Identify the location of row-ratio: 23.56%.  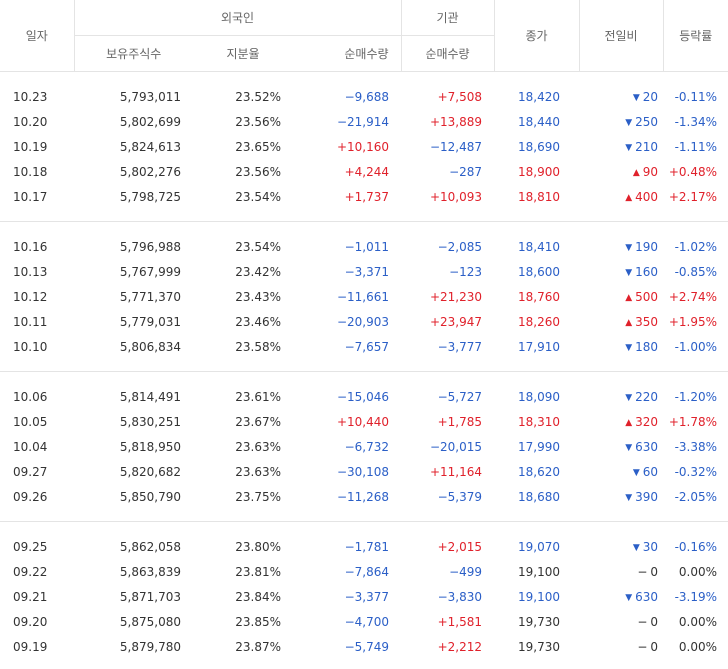
(258, 171).